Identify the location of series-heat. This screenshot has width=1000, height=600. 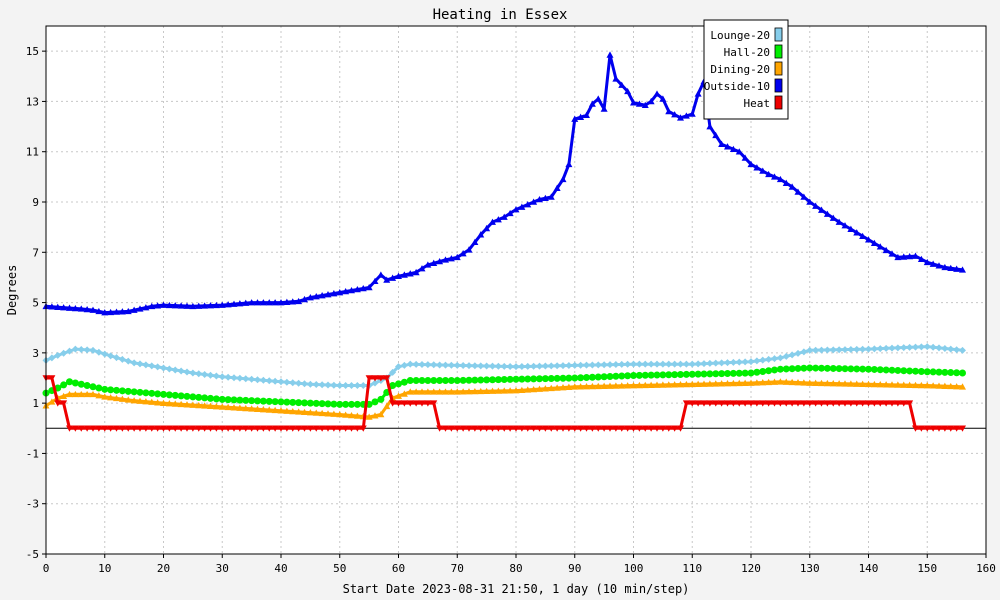
(504, 403).